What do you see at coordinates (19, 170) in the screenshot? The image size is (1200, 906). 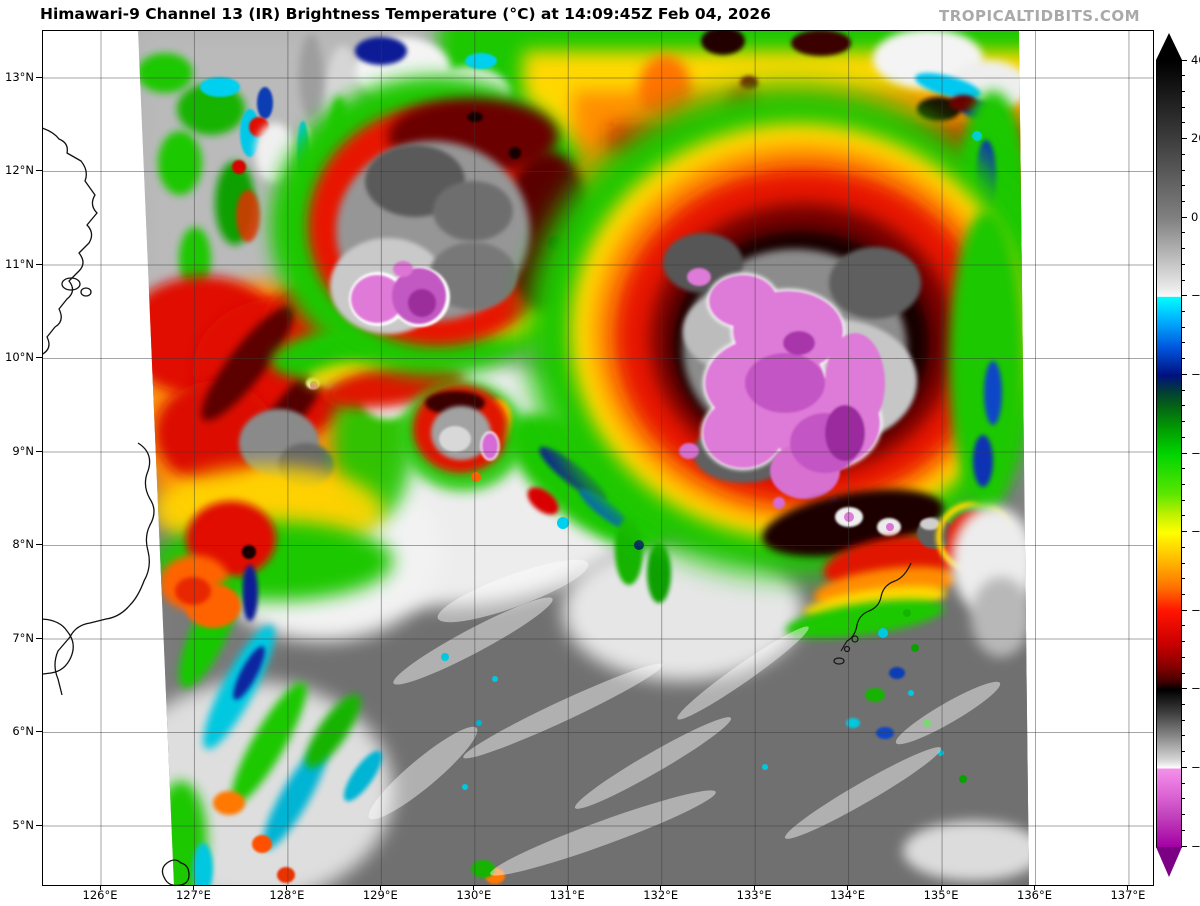 I see `y-axis-label: 12°N` at bounding box center [19, 170].